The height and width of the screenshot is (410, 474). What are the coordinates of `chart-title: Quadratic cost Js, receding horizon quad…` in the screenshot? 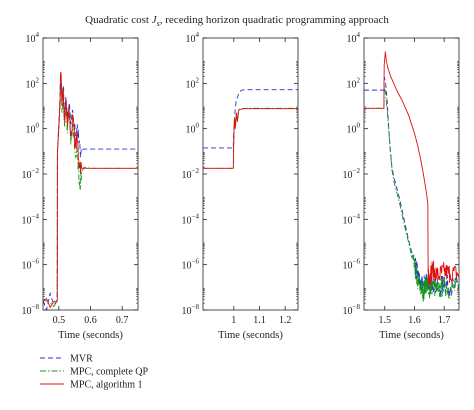 It's located at (237, 21).